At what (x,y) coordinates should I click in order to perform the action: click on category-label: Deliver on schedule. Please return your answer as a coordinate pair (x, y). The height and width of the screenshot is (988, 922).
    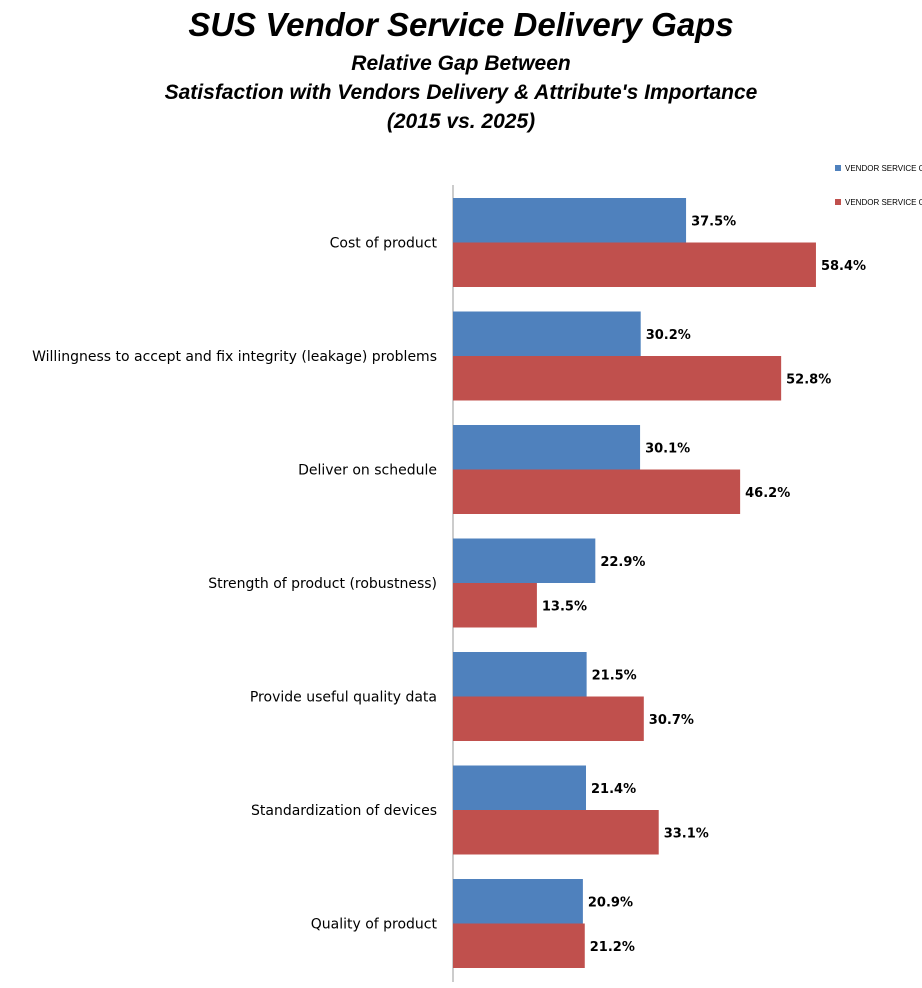
    Looking at the image, I should click on (367, 471).